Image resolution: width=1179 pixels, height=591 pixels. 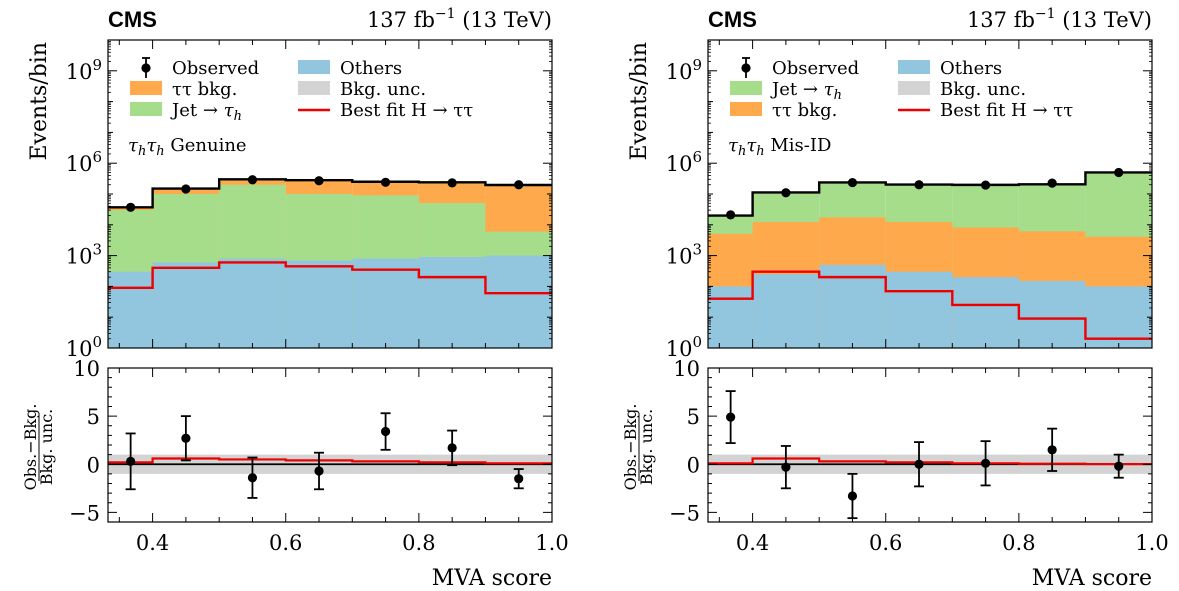 What do you see at coordinates (187, 147) in the screenshot?
I see `category-label: τh​τh​ Genuine` at bounding box center [187, 147].